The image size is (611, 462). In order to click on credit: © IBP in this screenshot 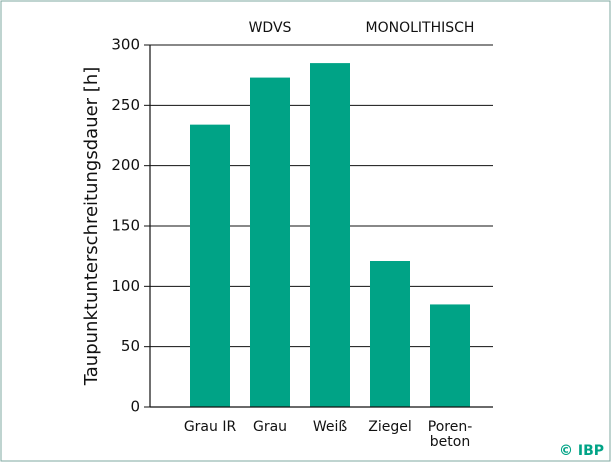, I will do `click(581, 451)`.